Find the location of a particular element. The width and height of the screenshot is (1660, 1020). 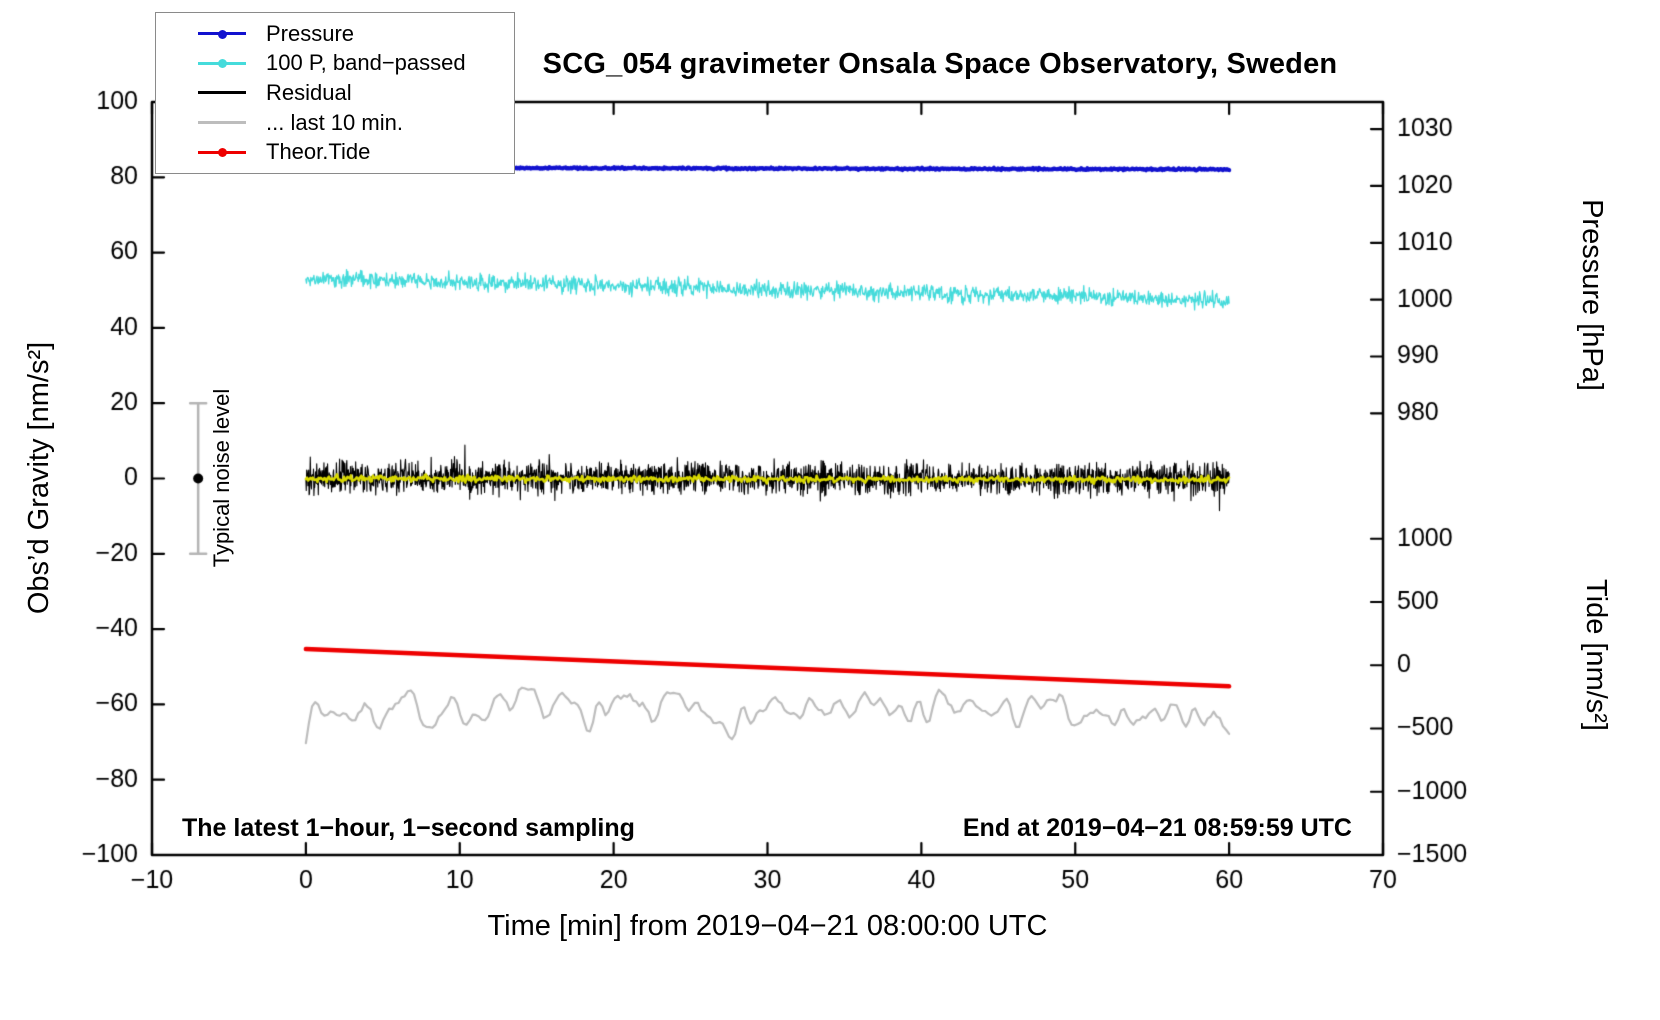

end-time-text: End at 2019−04−21 08:59:59 UTC is located at coordinates (1157, 828).